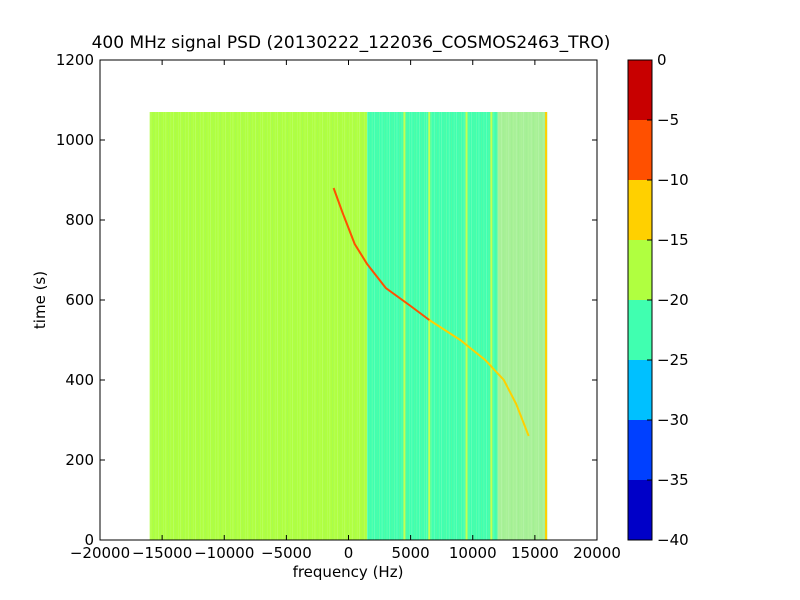 The width and height of the screenshot is (800, 600). I want to click on x-tick-label: −20000, so click(100, 553).